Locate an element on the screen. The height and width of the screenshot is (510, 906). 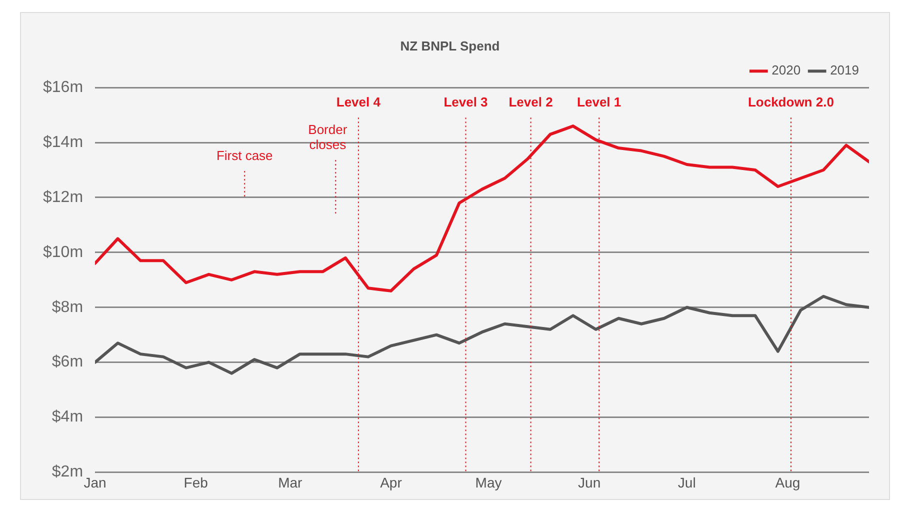
ref-line-label: Level 2 is located at coordinates (530, 102).